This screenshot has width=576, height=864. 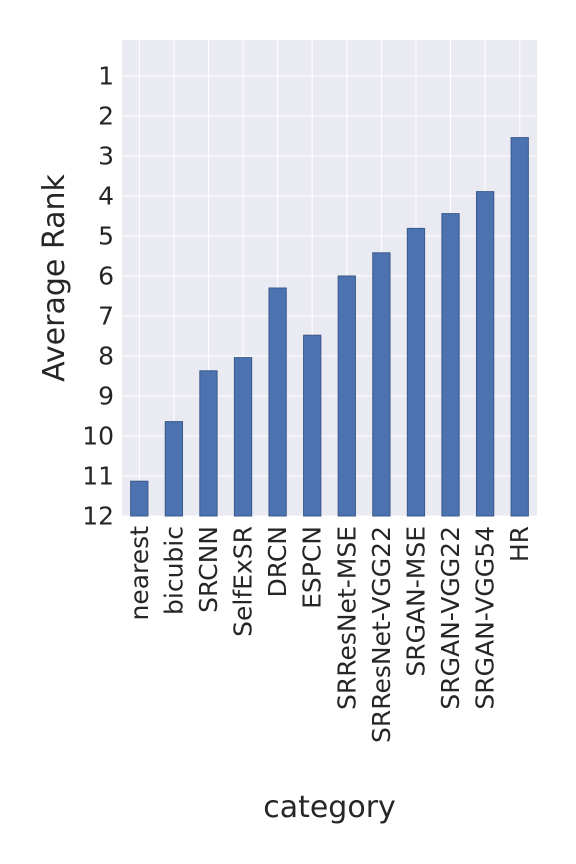 What do you see at coordinates (519, 327) in the screenshot?
I see `bar-hr` at bounding box center [519, 327].